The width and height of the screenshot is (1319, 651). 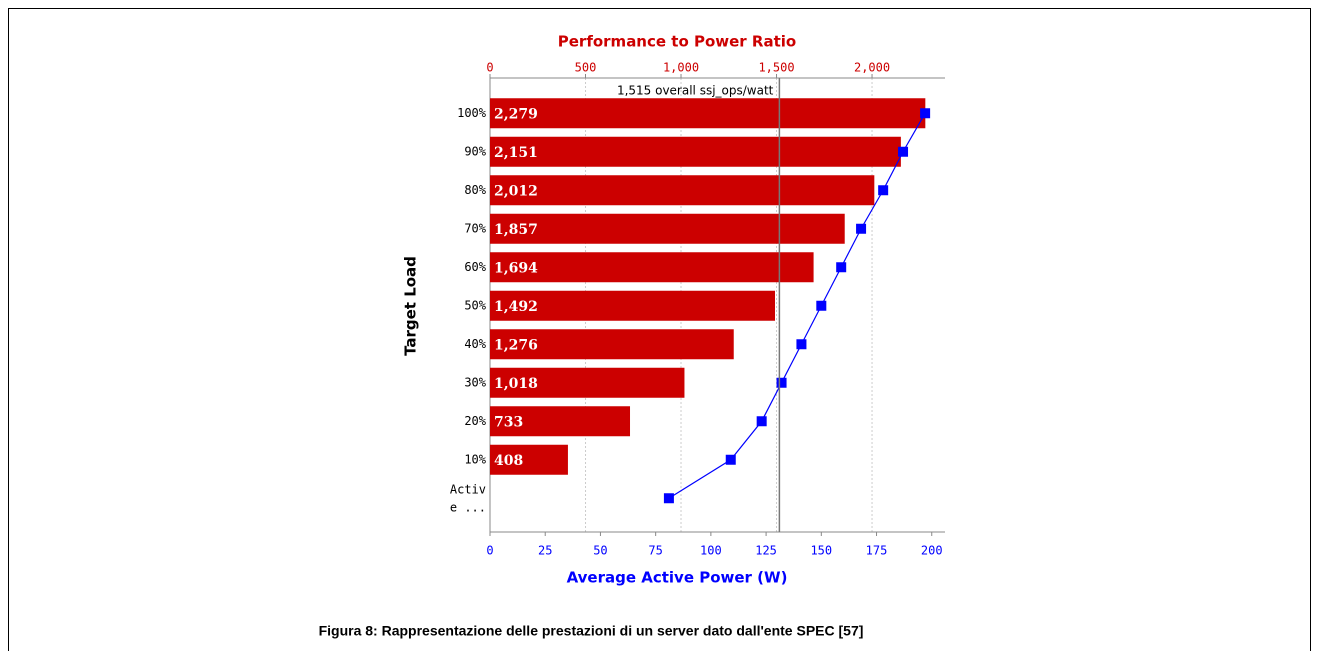 What do you see at coordinates (516, 384) in the screenshot?
I see `bar-value-label: 1,018` at bounding box center [516, 384].